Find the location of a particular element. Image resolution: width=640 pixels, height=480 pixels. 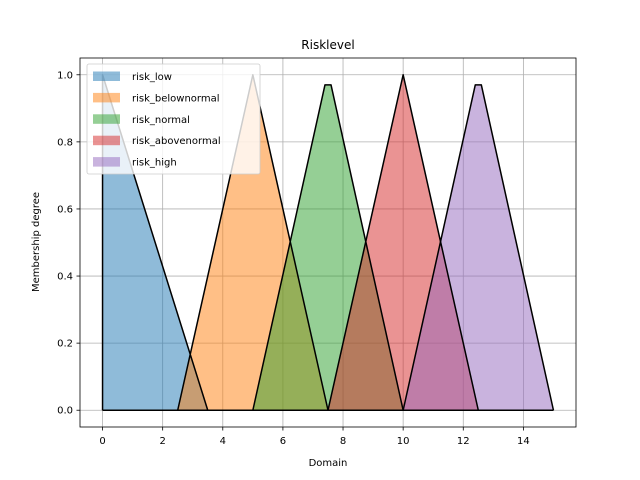

x-tick-label: 12 is located at coordinates (463, 441).